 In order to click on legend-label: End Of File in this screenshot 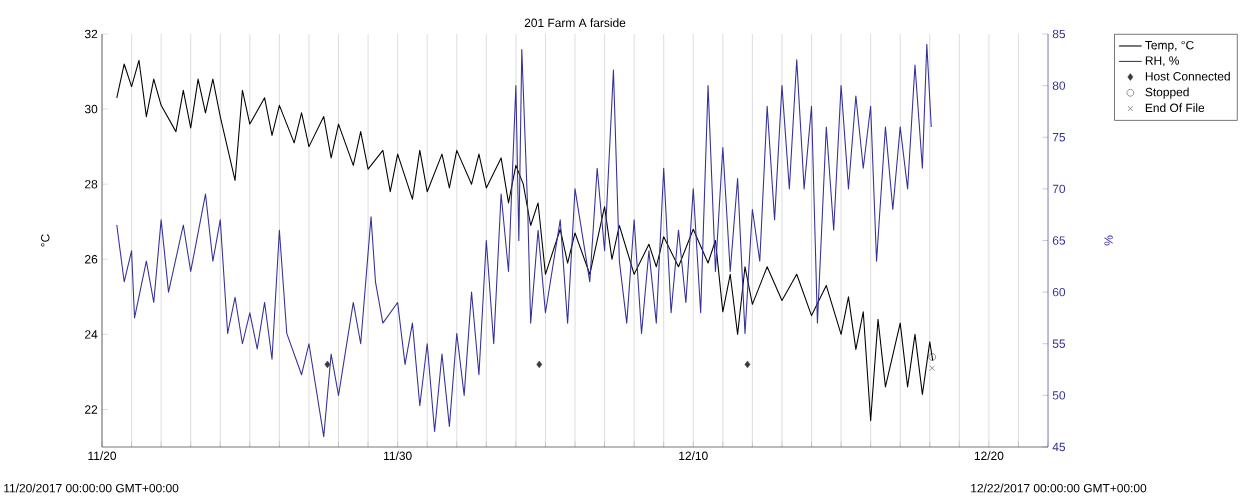, I will do `click(1175, 108)`.